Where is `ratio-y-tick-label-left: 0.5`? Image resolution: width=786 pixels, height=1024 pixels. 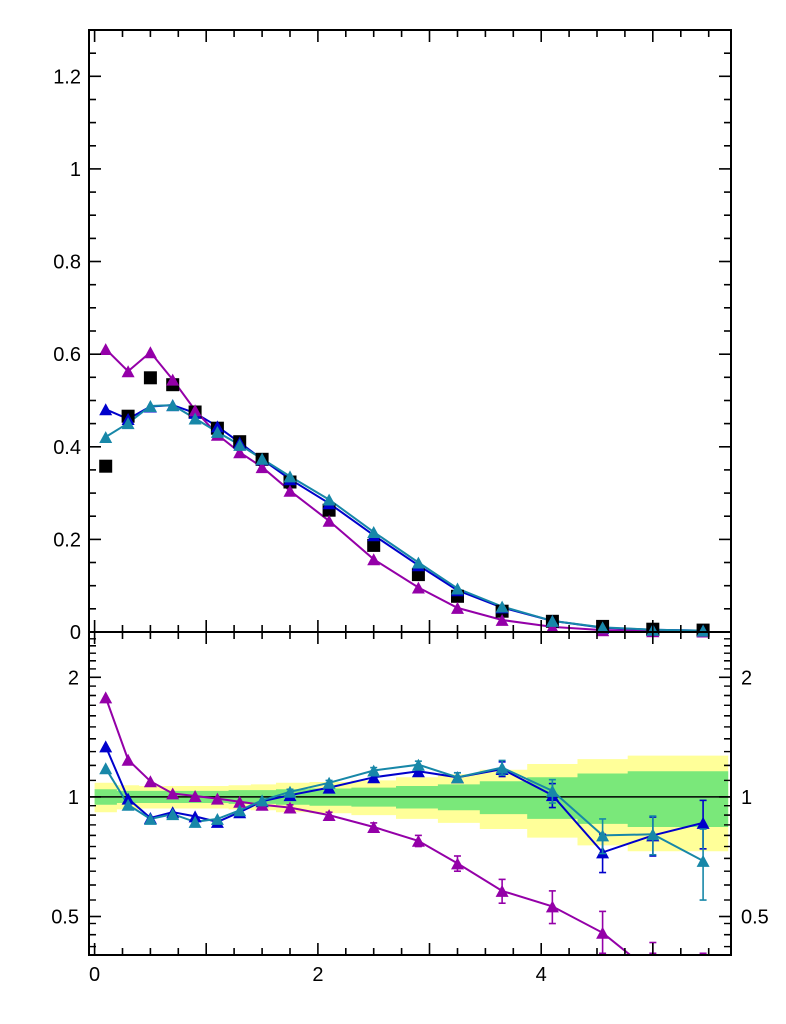 ratio-y-tick-label-left: 0.5 is located at coordinates (65, 917).